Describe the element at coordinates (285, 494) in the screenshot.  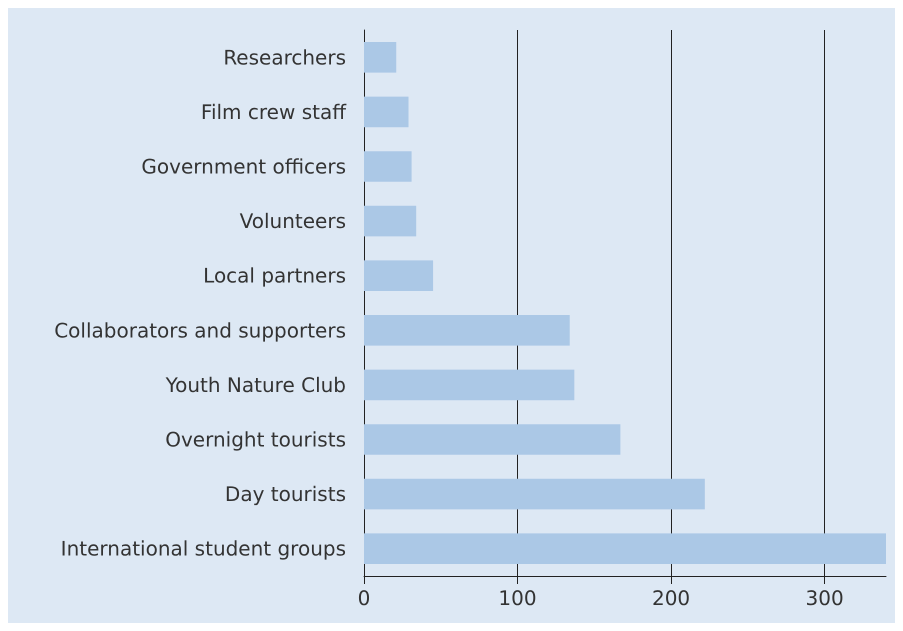
I see `y-tick-label: Day tourists` at that location.